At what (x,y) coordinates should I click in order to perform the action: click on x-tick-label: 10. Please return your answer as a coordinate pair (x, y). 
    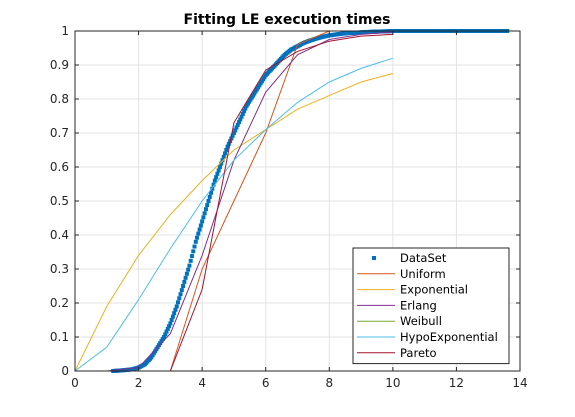
    Looking at the image, I should click on (392, 383).